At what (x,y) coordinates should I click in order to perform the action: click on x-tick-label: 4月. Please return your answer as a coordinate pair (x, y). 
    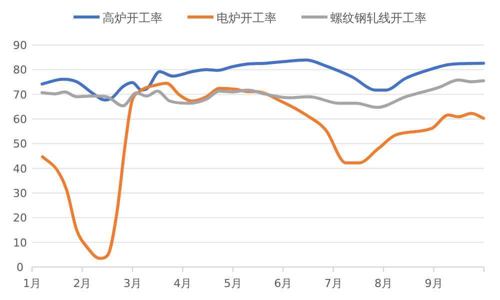
    Looking at the image, I should click on (183, 283).